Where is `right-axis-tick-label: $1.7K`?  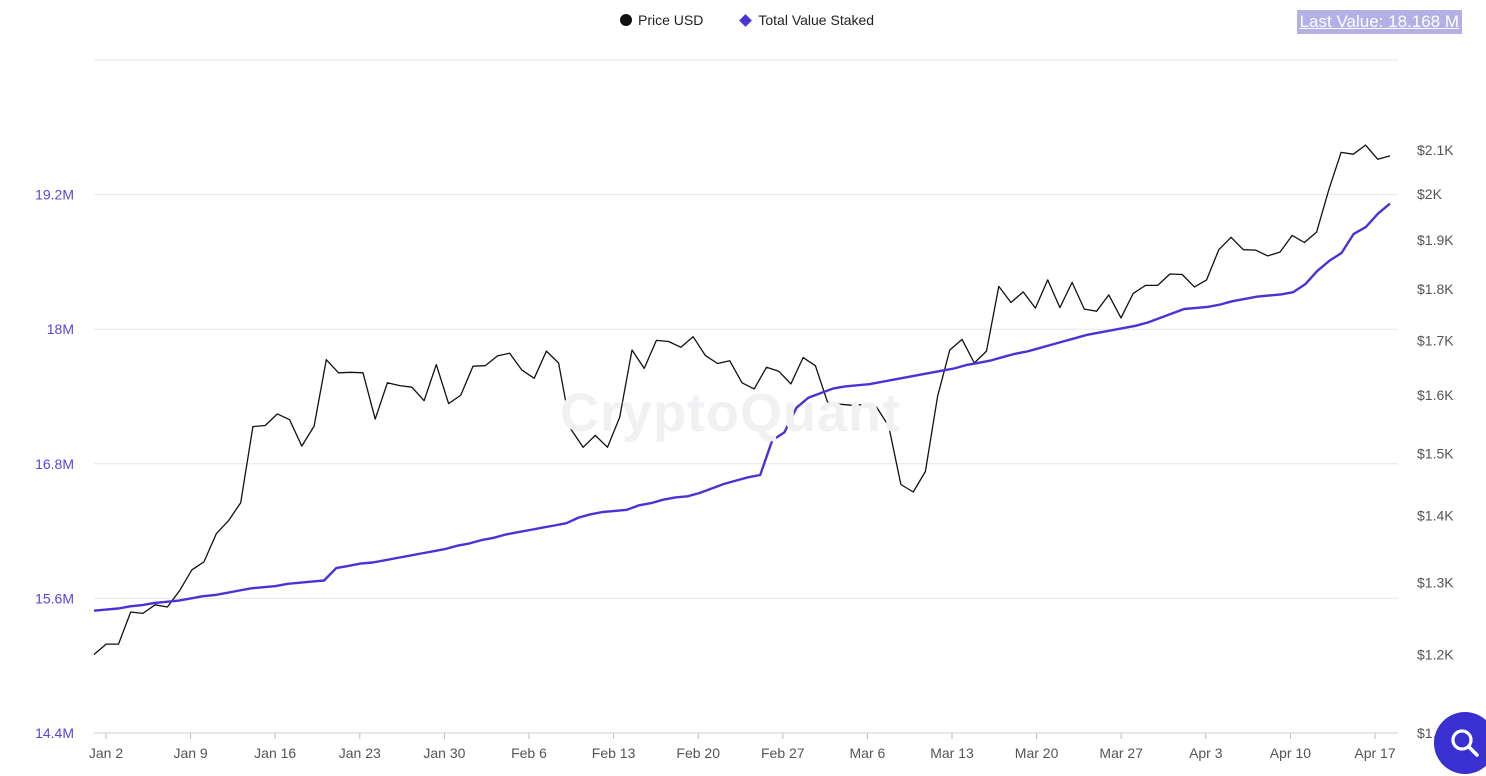 right-axis-tick-label: $1.7K is located at coordinates (1435, 340).